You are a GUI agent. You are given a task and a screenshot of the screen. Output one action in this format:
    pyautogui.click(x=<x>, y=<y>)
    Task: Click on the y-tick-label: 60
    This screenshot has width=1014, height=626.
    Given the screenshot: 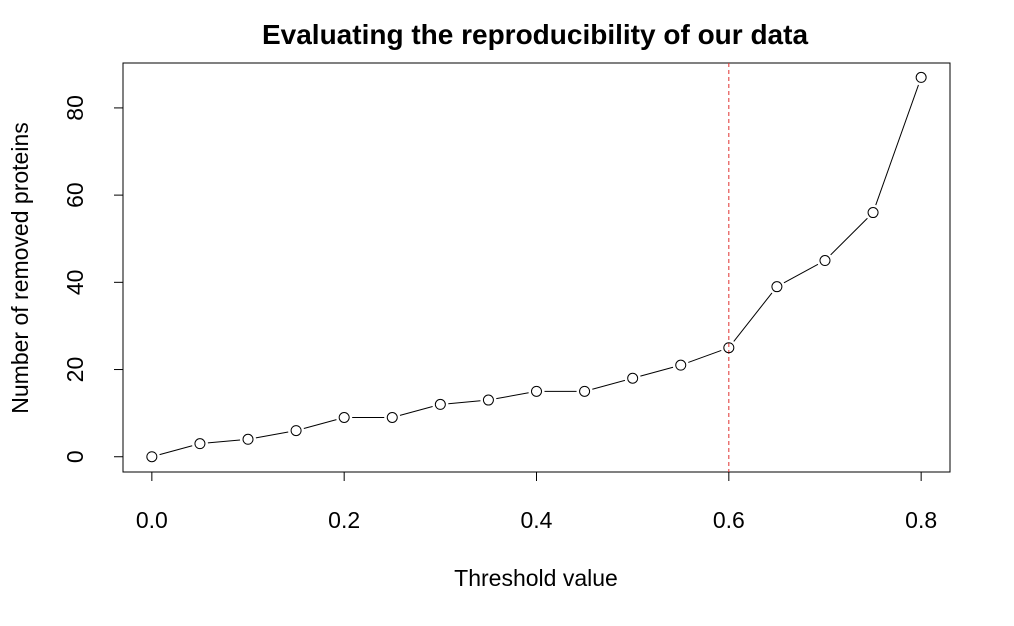 What is the action you would take?
    pyautogui.click(x=75, y=195)
    